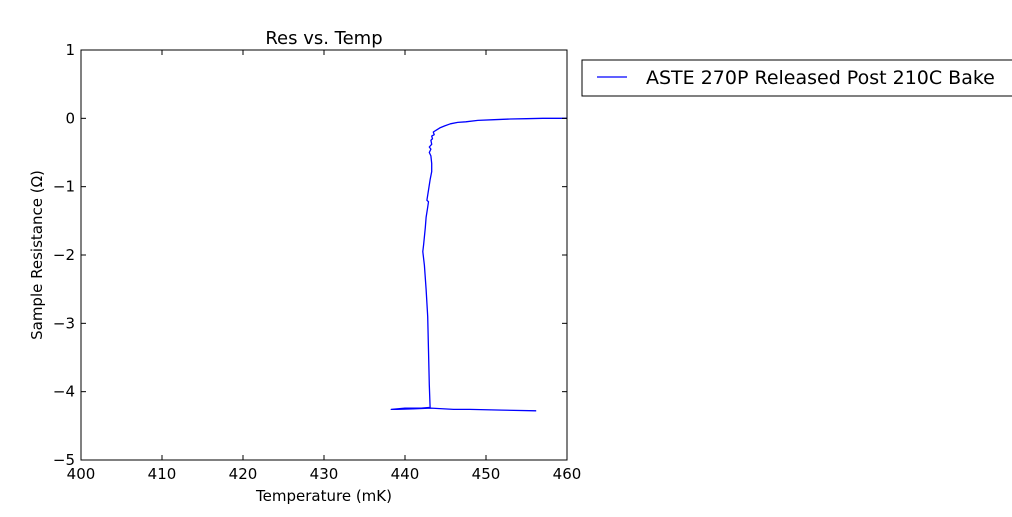 Image resolution: width=1012 pixels, height=517 pixels. I want to click on x-tick-label: 400, so click(81, 474).